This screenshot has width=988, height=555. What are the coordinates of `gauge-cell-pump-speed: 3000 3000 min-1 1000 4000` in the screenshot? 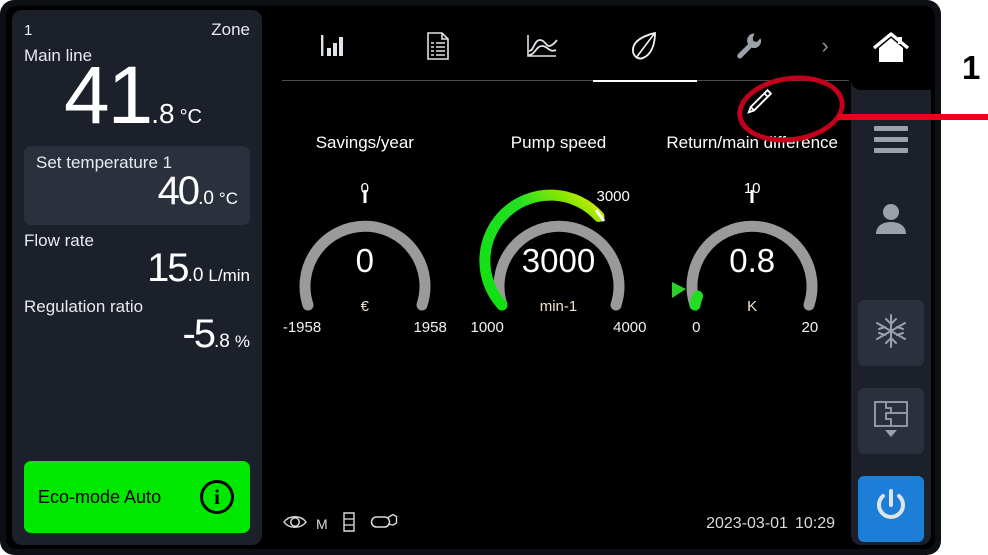 It's located at (559, 266).